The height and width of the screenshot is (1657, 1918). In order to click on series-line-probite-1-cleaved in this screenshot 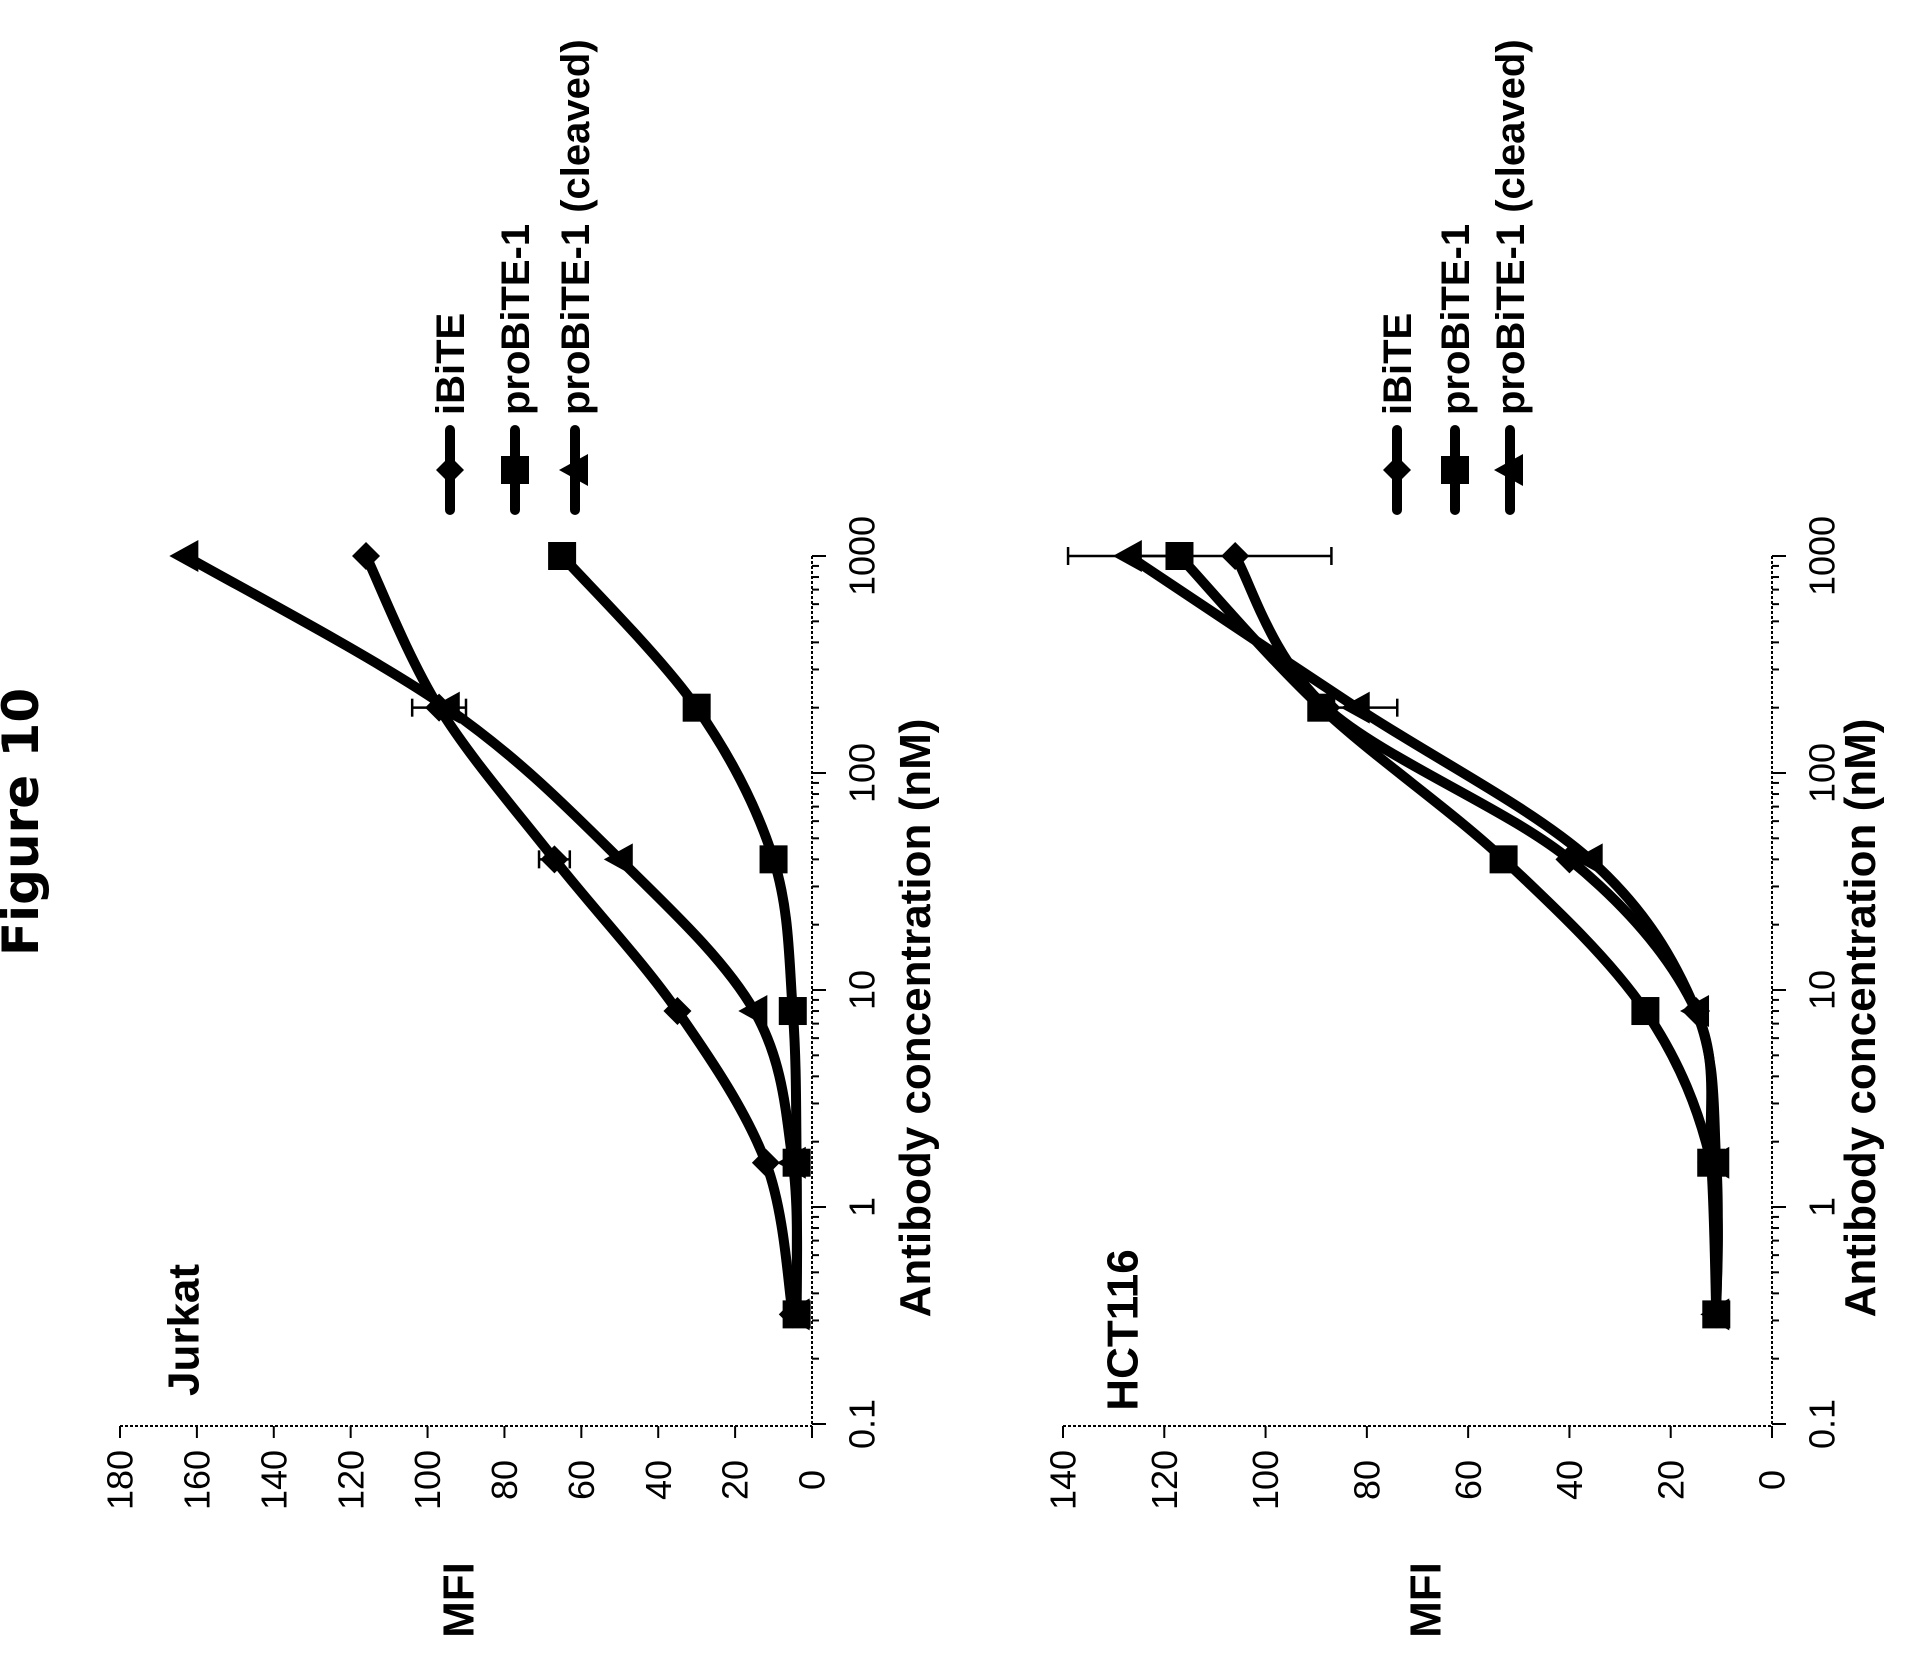, I will do `click(1423, 935)`.